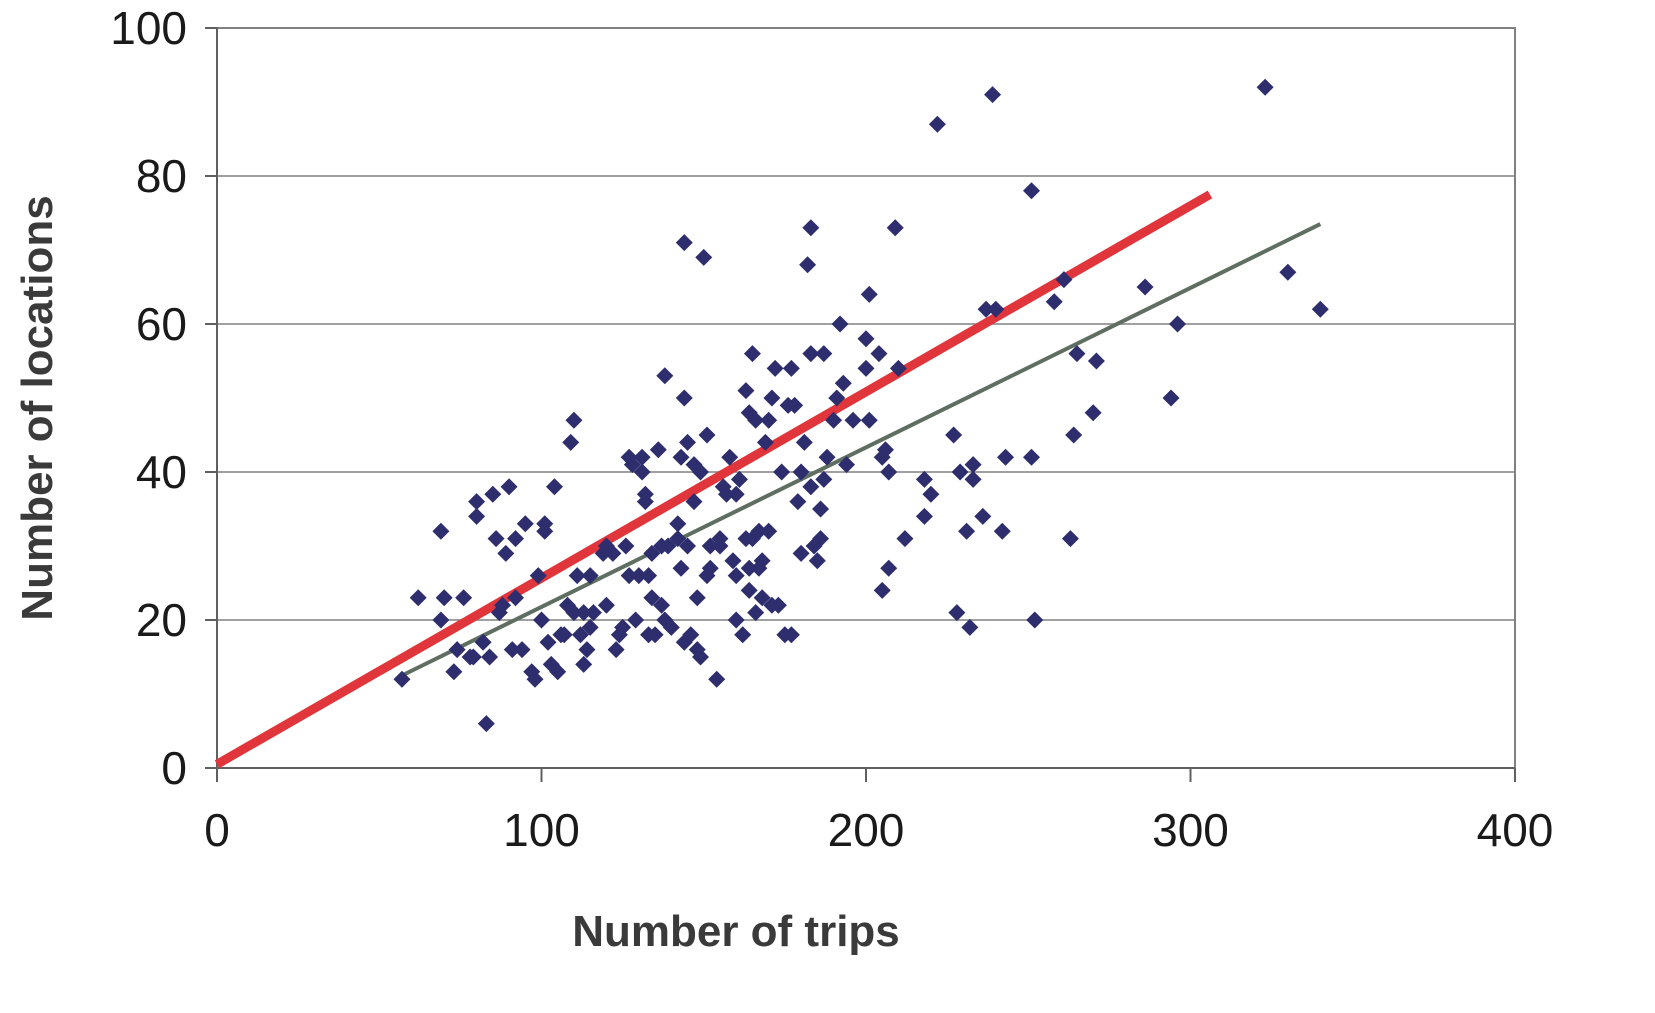 The image size is (1655, 1013). Describe the element at coordinates (866, 830) in the screenshot. I see `x-tick-label: 200` at that location.